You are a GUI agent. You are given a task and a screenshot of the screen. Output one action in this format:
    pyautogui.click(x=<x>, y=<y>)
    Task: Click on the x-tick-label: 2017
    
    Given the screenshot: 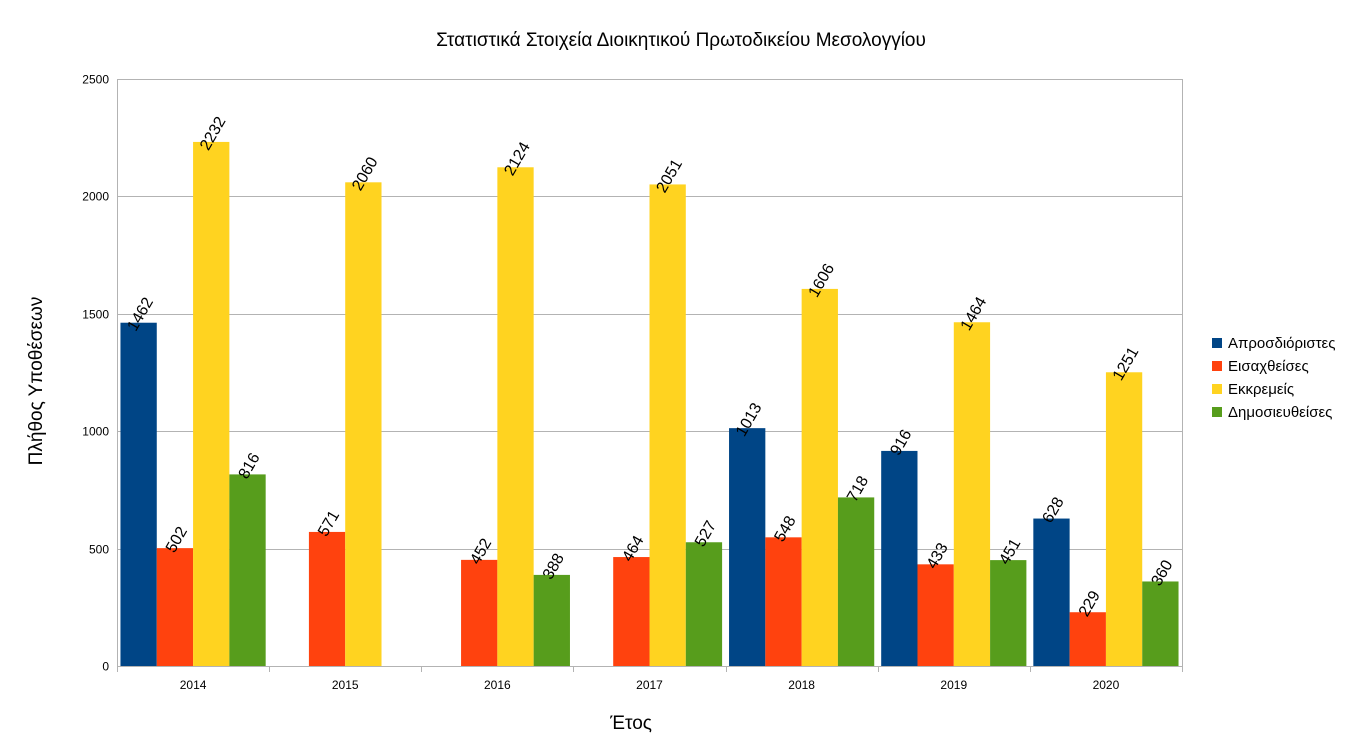 What is the action you would take?
    pyautogui.click(x=649, y=685)
    